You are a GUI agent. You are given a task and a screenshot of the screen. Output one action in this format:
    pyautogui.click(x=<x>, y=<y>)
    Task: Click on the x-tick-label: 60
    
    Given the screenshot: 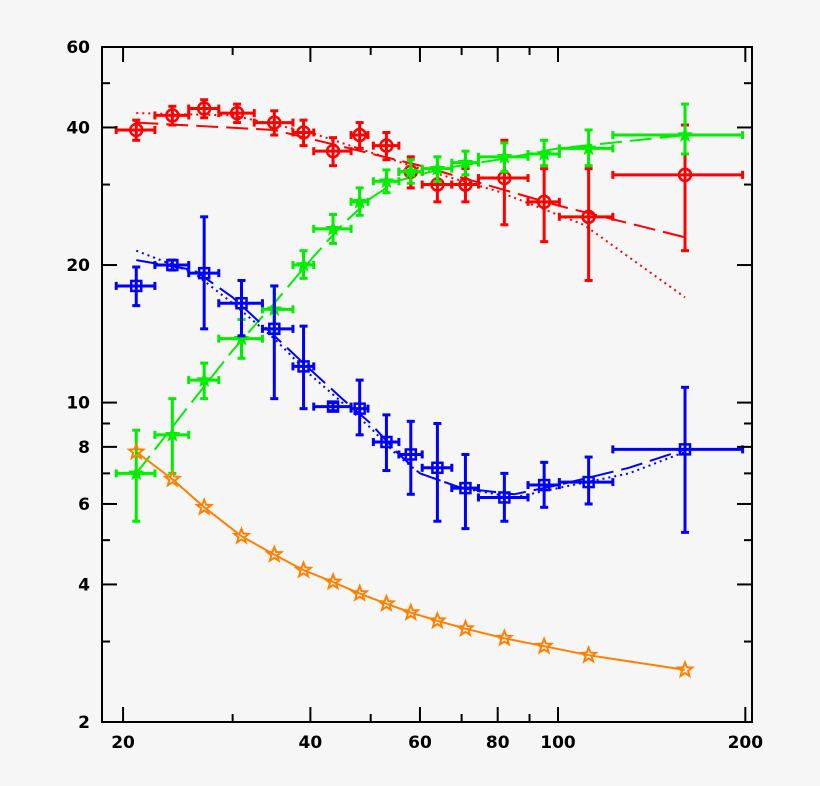 What is the action you would take?
    pyautogui.click(x=420, y=743)
    